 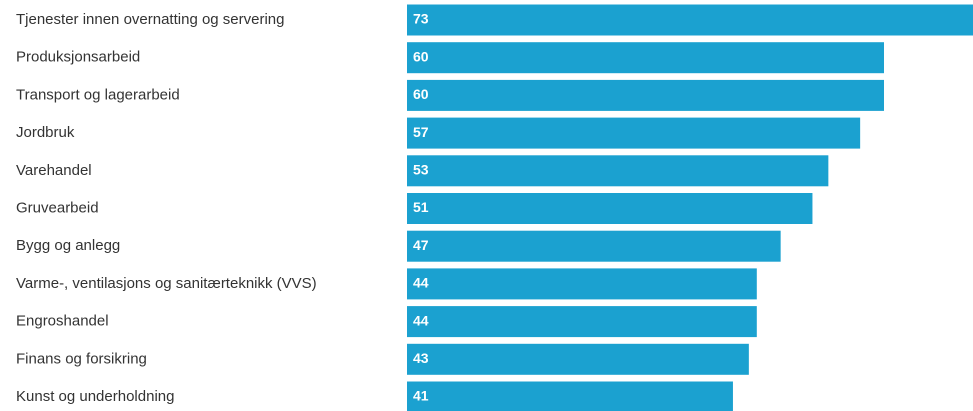 I want to click on value-label: 51, so click(x=421, y=207).